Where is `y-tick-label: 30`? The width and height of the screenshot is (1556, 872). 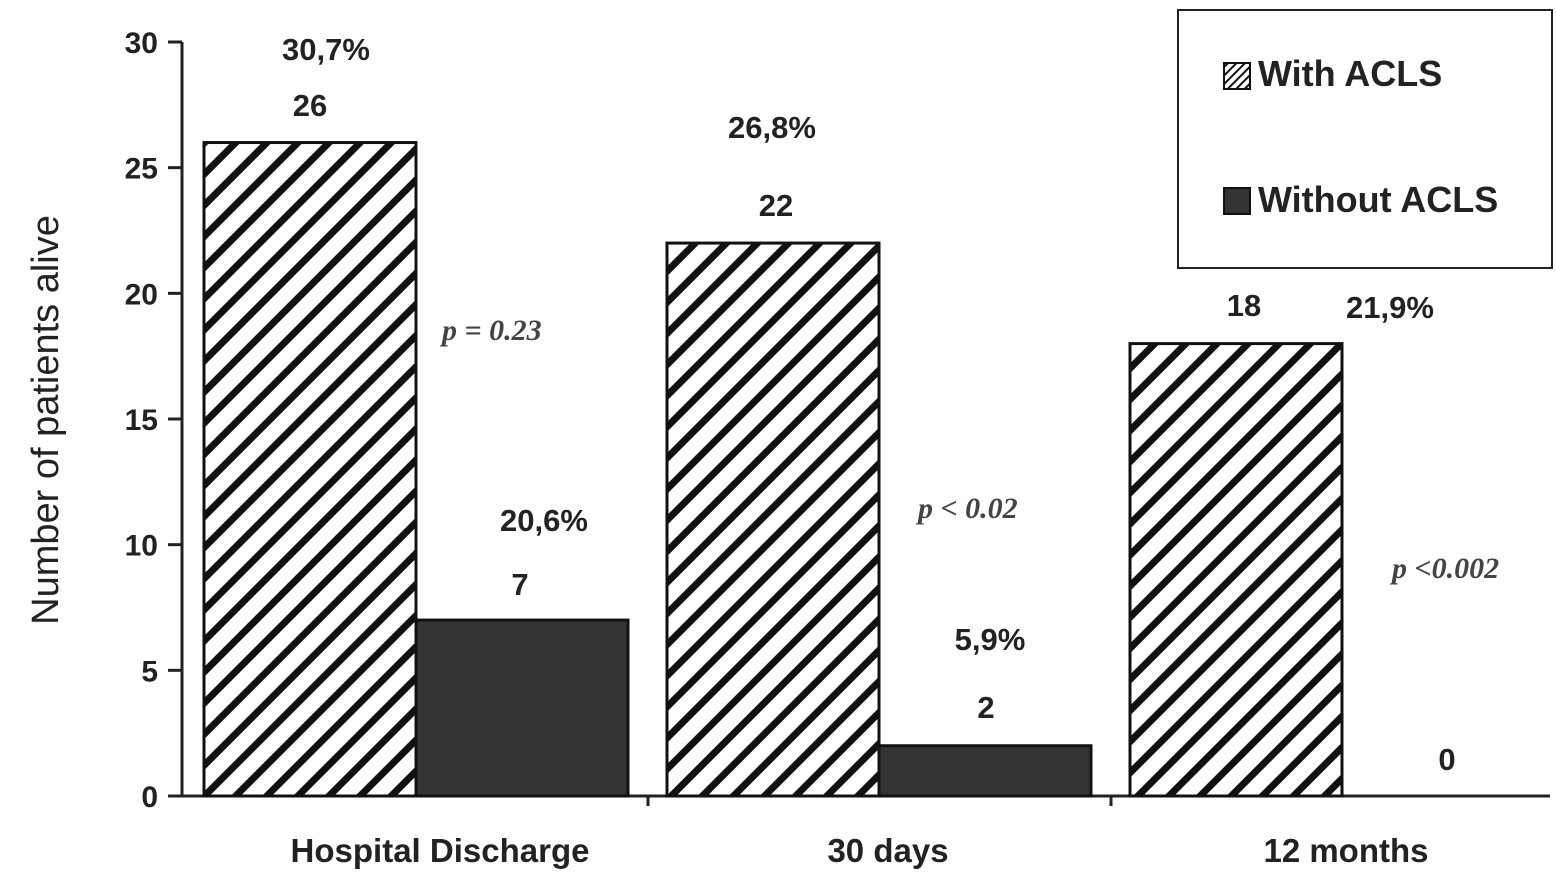
y-tick-label: 30 is located at coordinates (141, 43).